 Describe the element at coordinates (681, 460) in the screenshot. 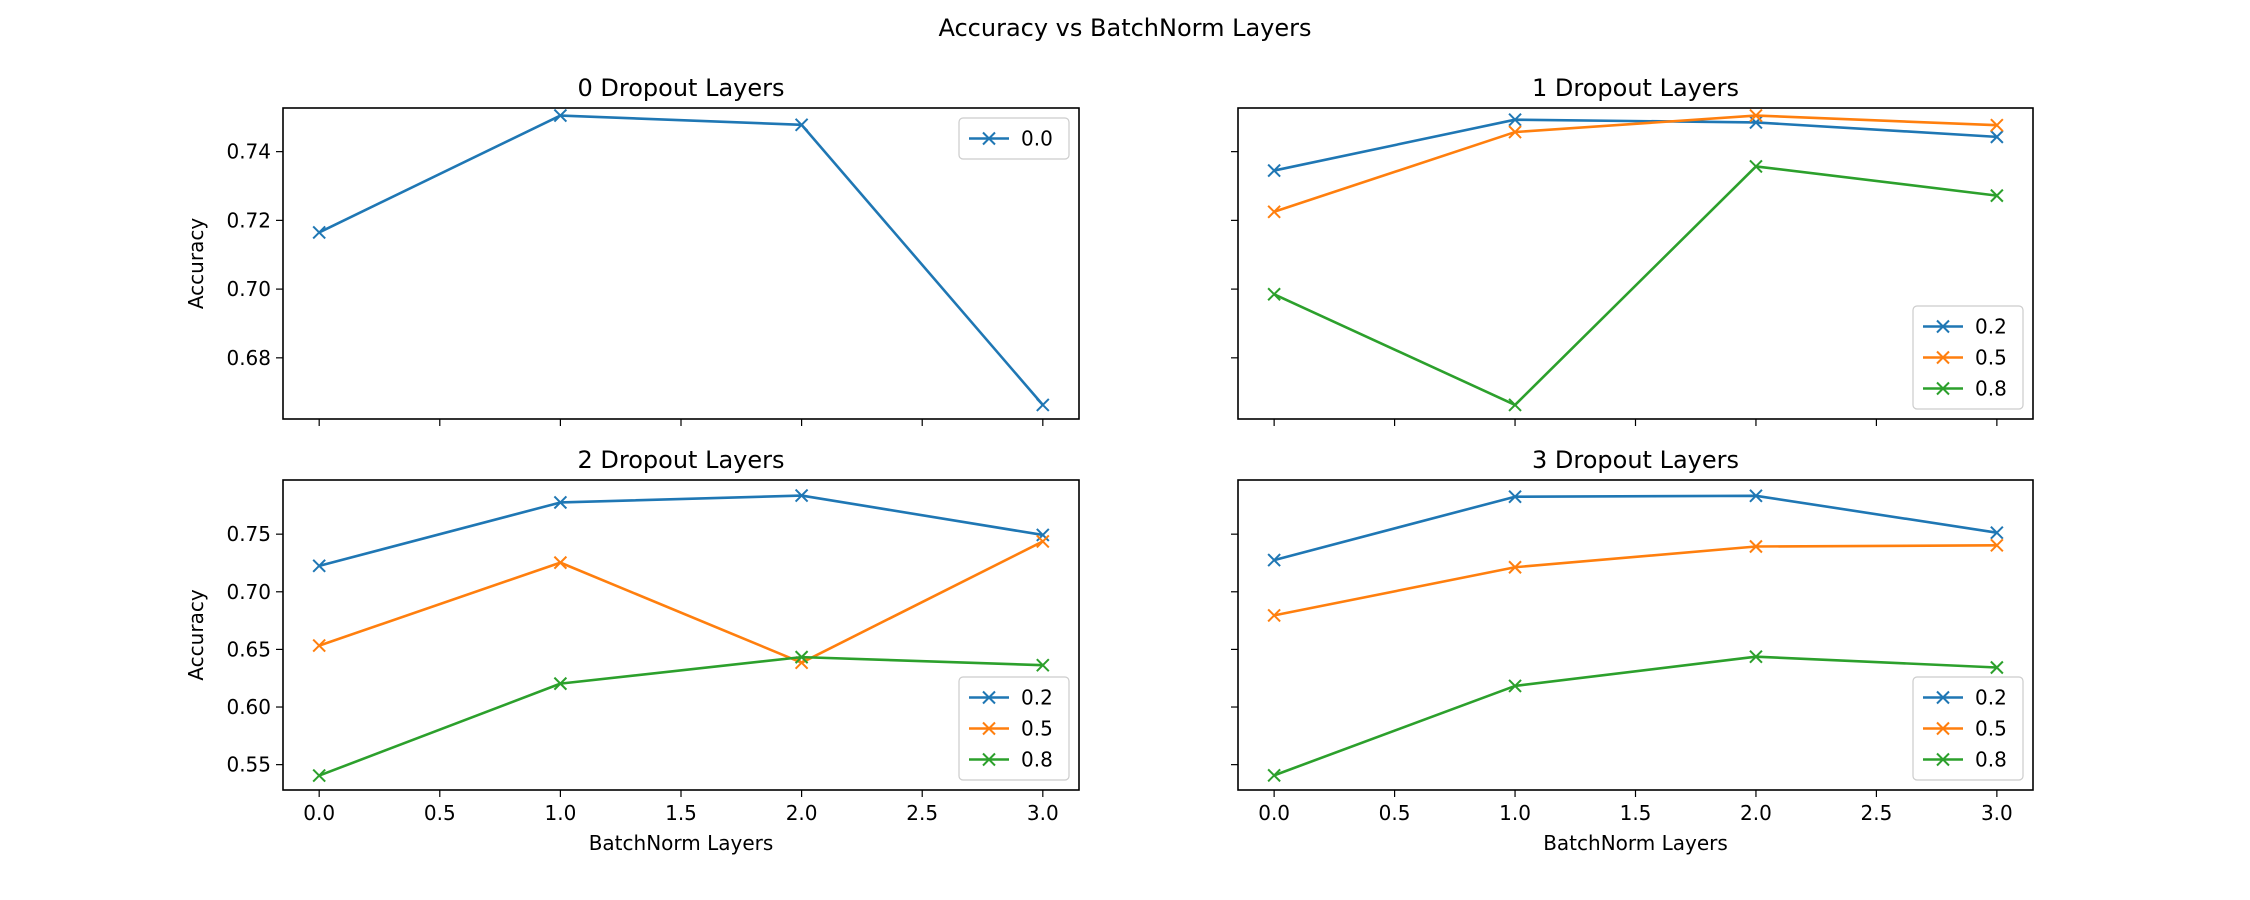

I see `subplot-title: 2 Dropout Layers` at that location.